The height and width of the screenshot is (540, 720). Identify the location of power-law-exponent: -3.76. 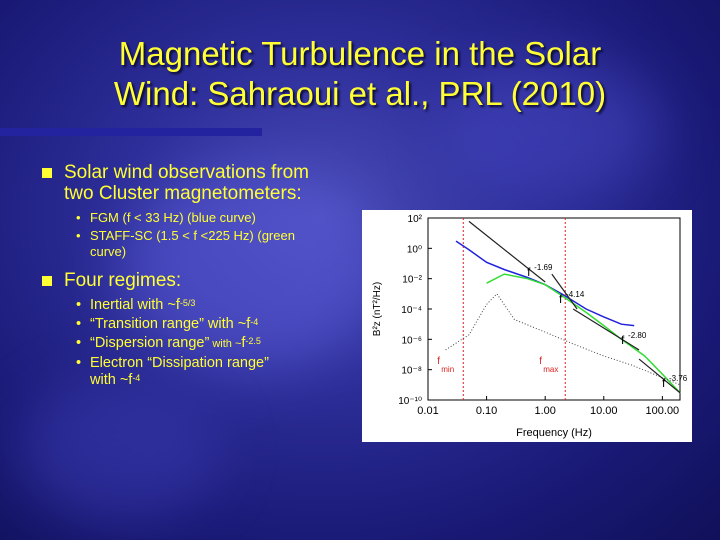
(678, 378).